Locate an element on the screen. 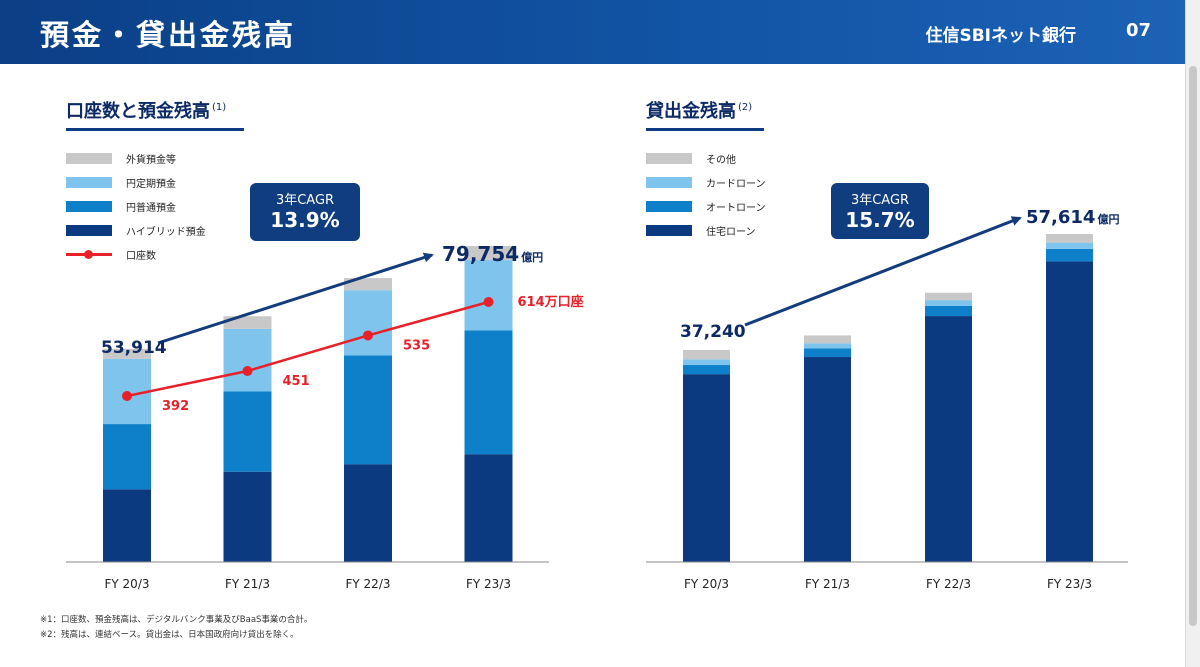 This screenshot has height=667, width=1200. legend-label: 円定期預金 is located at coordinates (151, 184).